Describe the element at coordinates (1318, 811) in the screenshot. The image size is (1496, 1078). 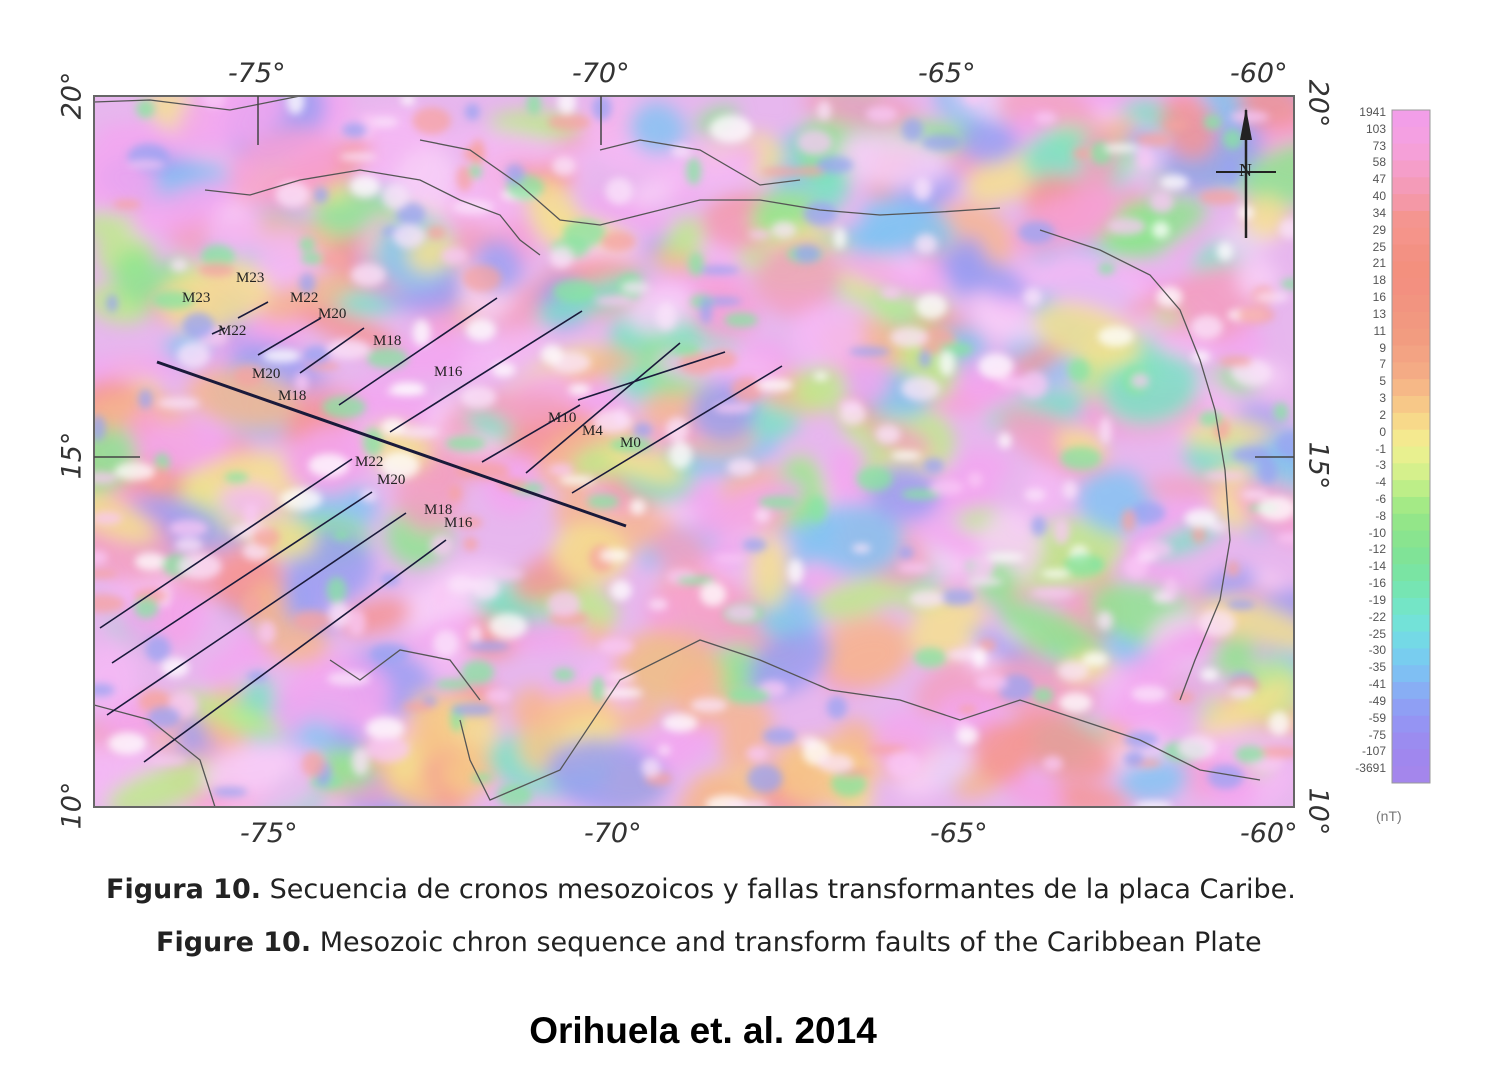
I see `lat-tick-right-10: 10°` at that location.